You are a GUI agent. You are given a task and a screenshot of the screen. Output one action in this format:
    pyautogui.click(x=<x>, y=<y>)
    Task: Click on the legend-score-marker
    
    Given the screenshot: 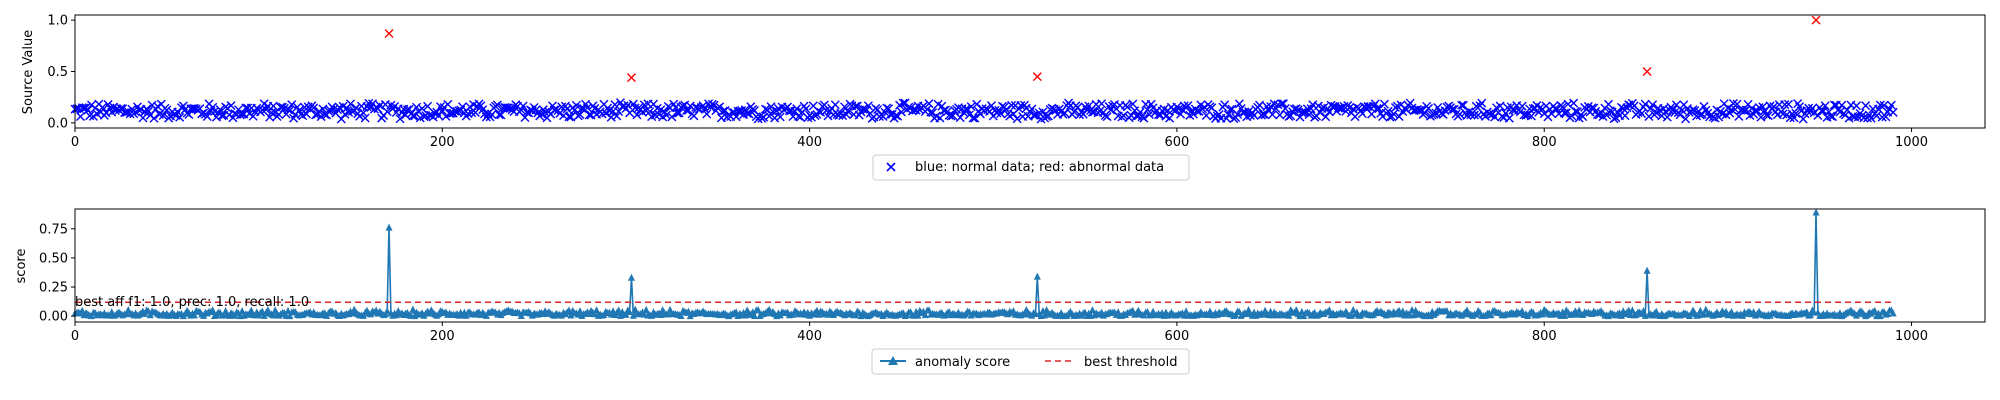 What is the action you would take?
    pyautogui.click(x=893, y=360)
    